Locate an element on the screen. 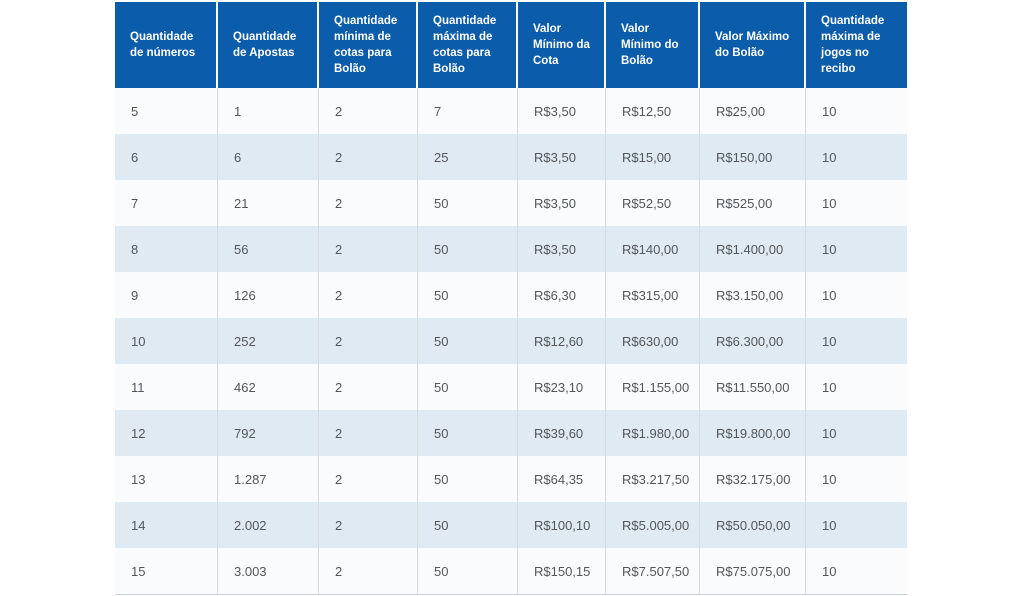 The width and height of the screenshot is (1024, 596). table-cell: R$5.005,00 is located at coordinates (653, 525).